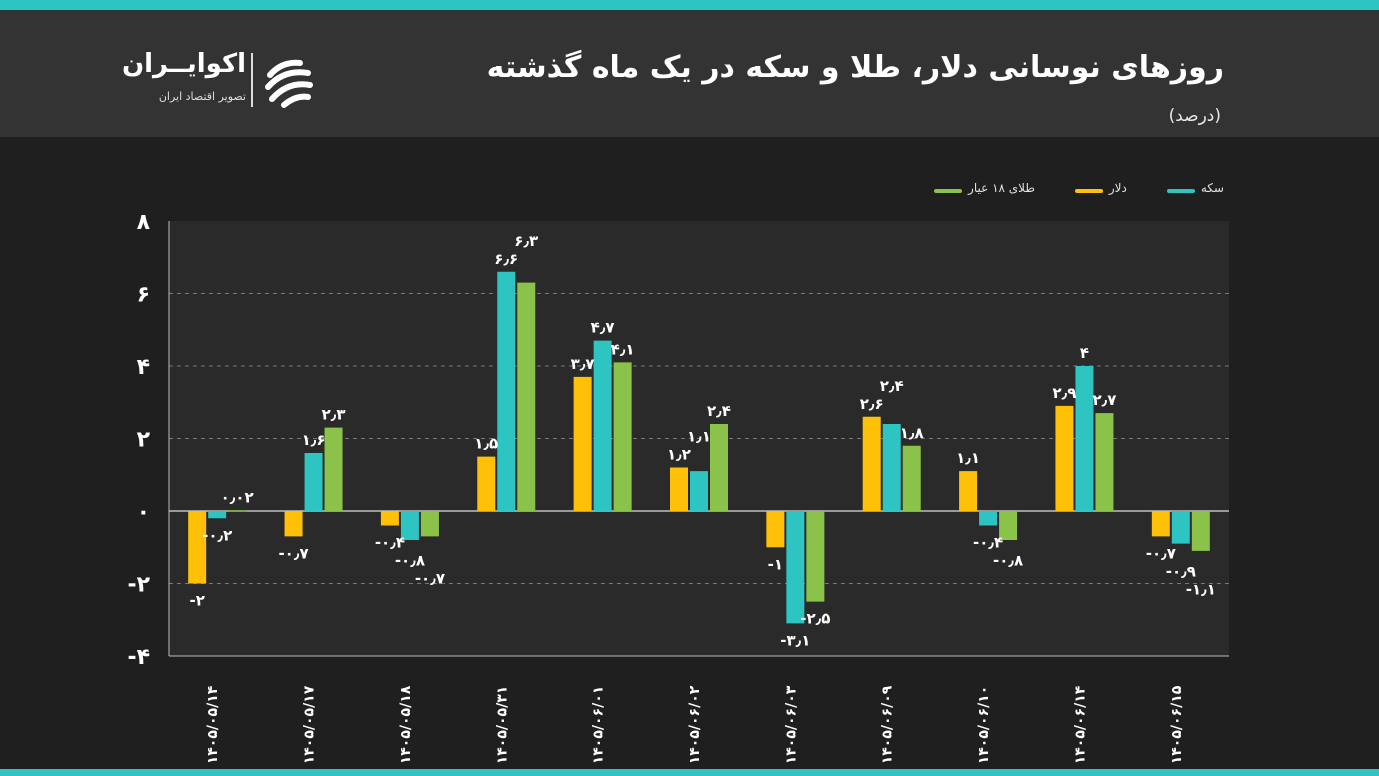  Describe the element at coordinates (144, 440) in the screenshot. I see `y-tick-label: ۲` at that location.